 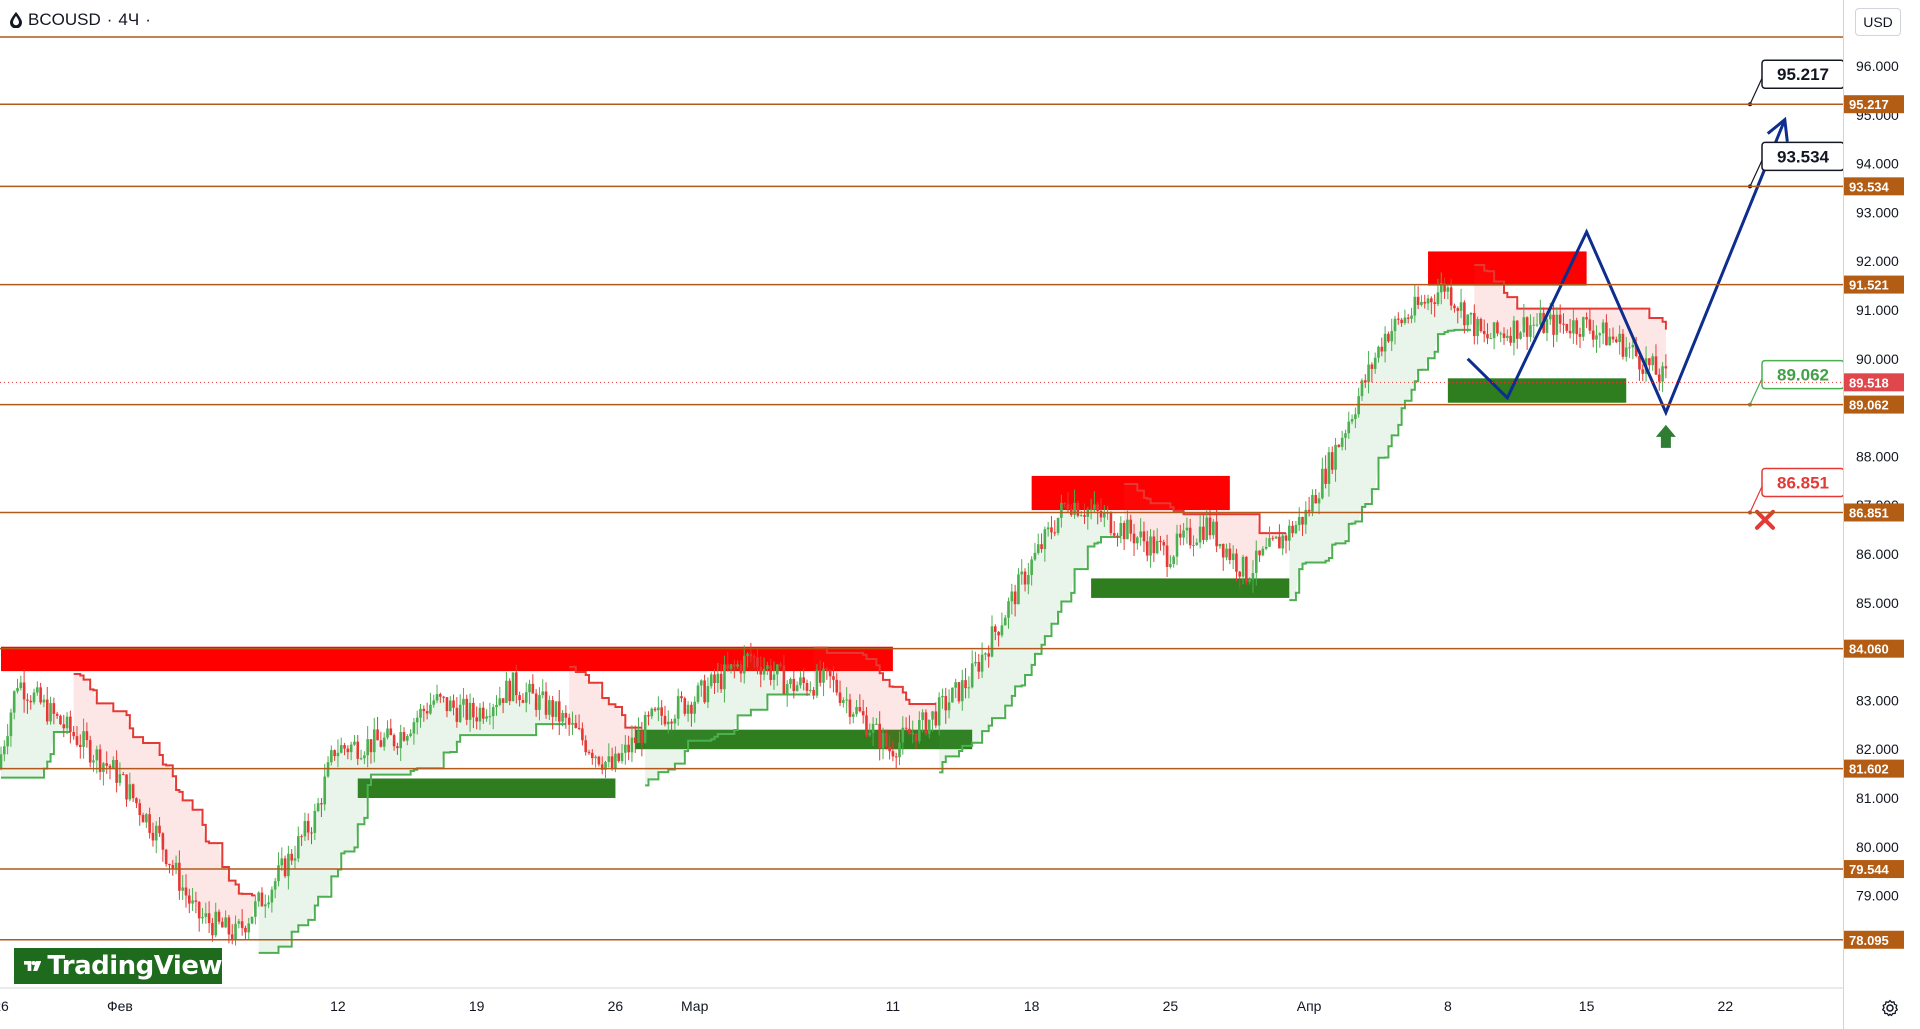 I want to click on price-tick-label: 88.000, so click(x=1877, y=456).